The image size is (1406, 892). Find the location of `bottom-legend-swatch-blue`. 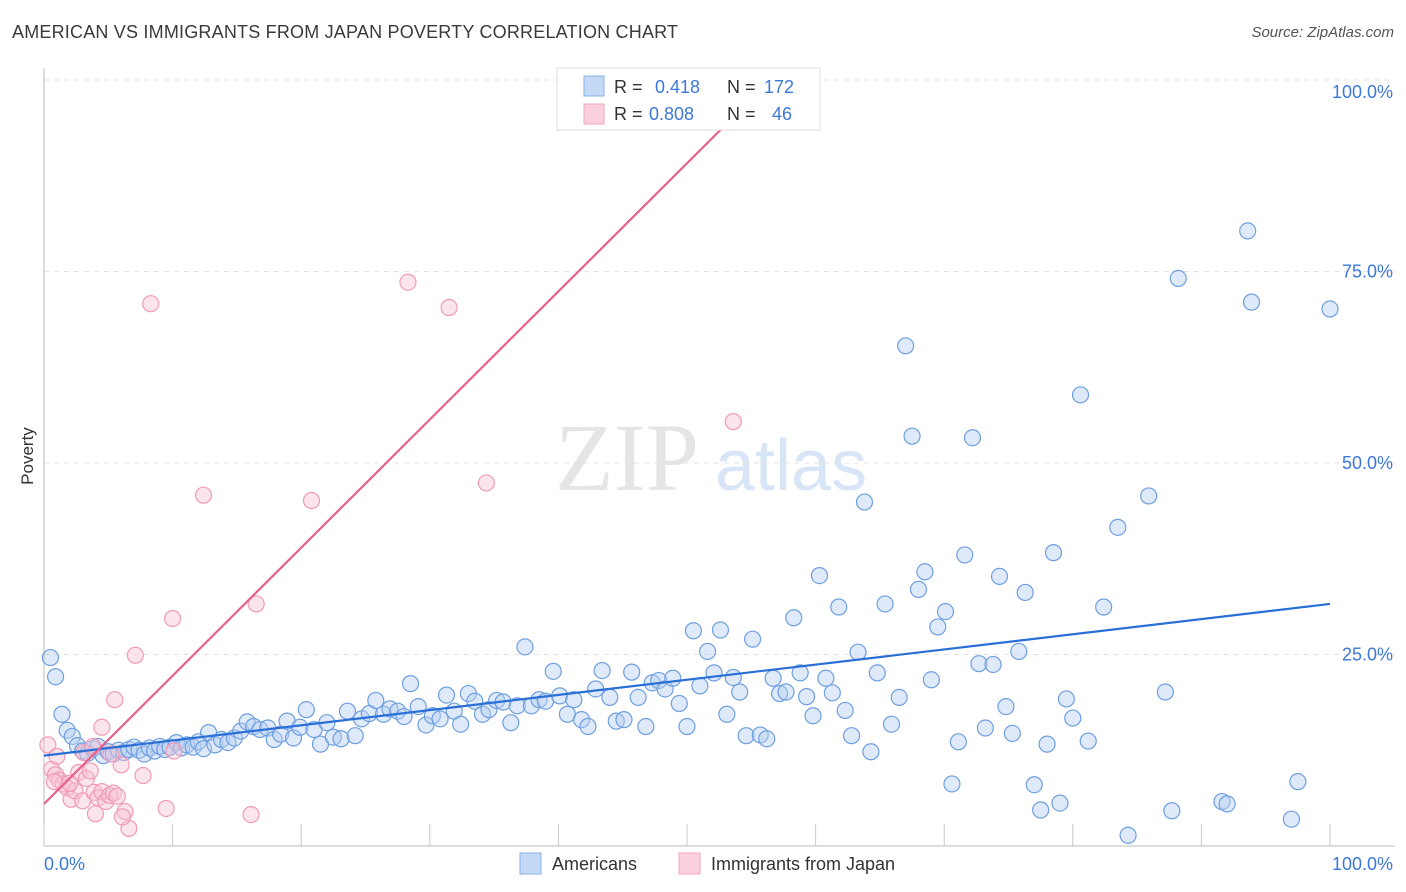

bottom-legend-swatch-blue is located at coordinates (530, 863).